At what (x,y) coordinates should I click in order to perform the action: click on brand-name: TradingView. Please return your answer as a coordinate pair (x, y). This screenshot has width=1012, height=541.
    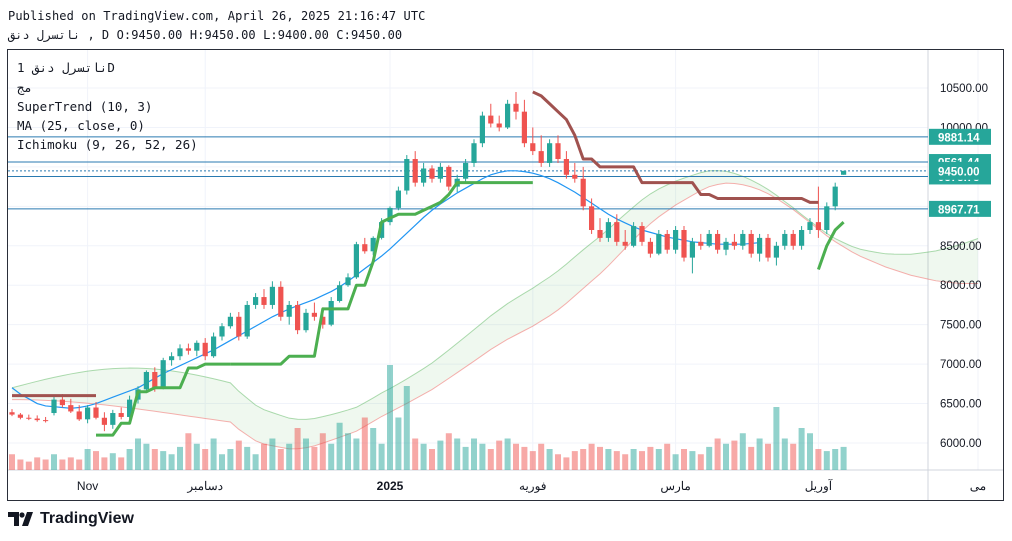
    Looking at the image, I should click on (87, 518).